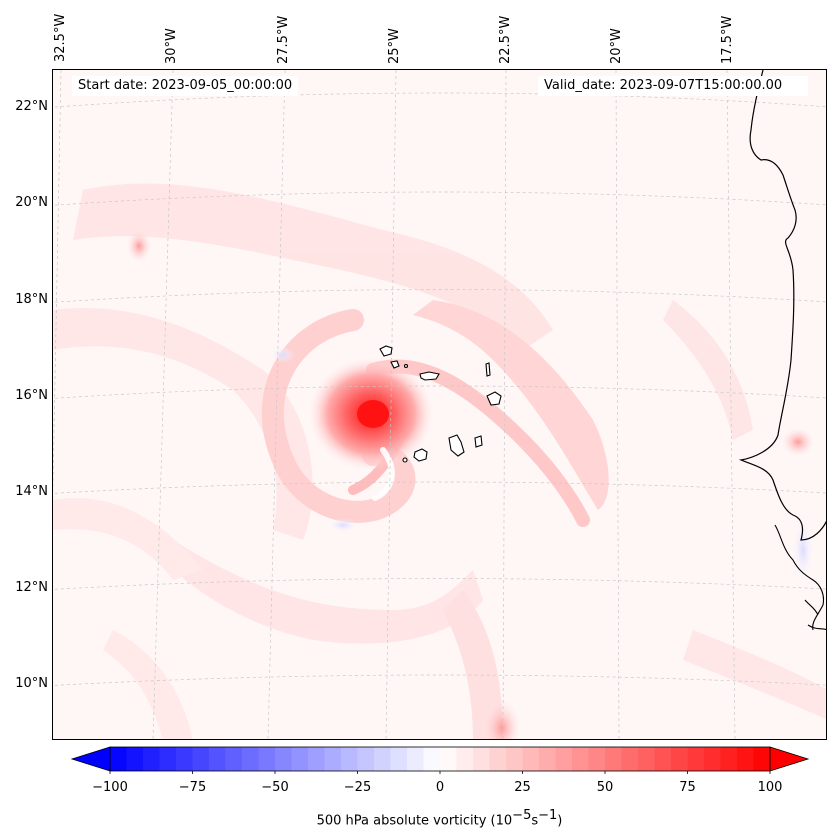 Image resolution: width=837 pixels, height=839 pixels. What do you see at coordinates (394, 46) in the screenshot?
I see `lon-label: 25°W` at bounding box center [394, 46].